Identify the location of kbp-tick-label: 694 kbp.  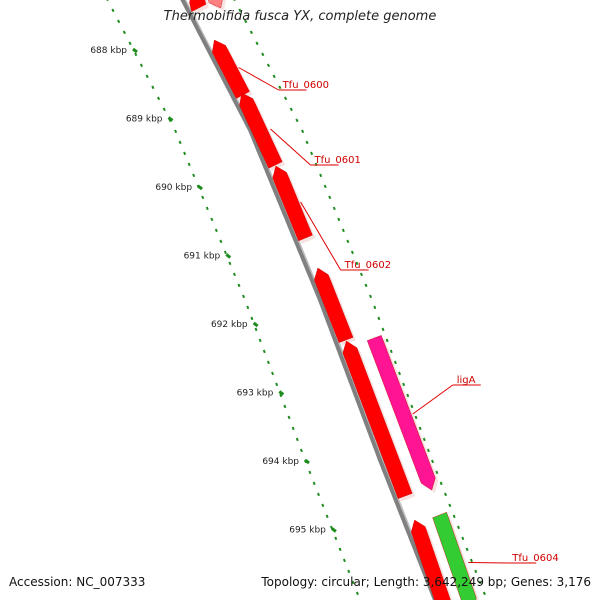
(280, 462).